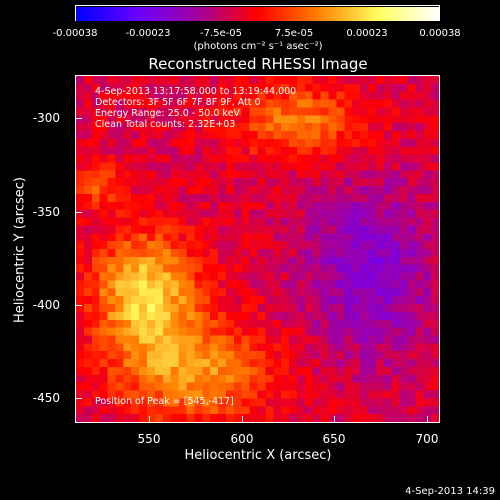  Describe the element at coordinates (367, 33) in the screenshot. I see `colorbar-tick: 0.00023` at that location.